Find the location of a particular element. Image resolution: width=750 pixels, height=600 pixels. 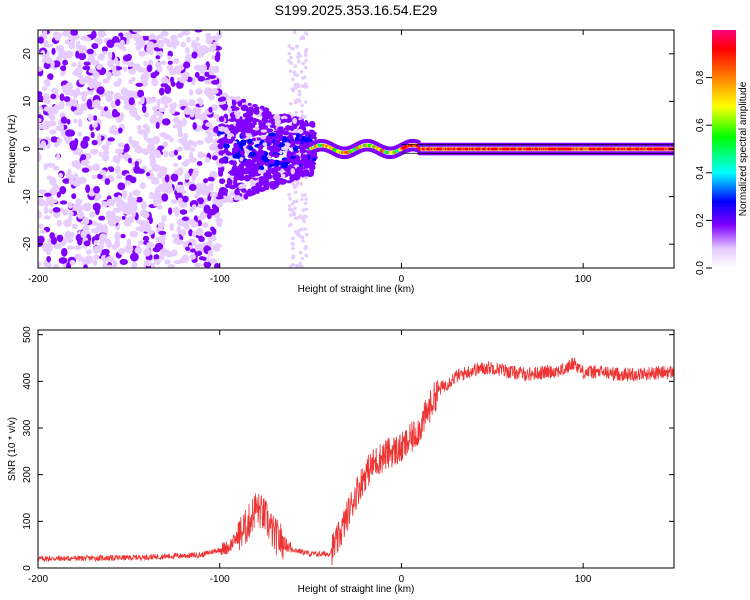

colorbar-tick-label: 0.0 is located at coordinates (700, 268).